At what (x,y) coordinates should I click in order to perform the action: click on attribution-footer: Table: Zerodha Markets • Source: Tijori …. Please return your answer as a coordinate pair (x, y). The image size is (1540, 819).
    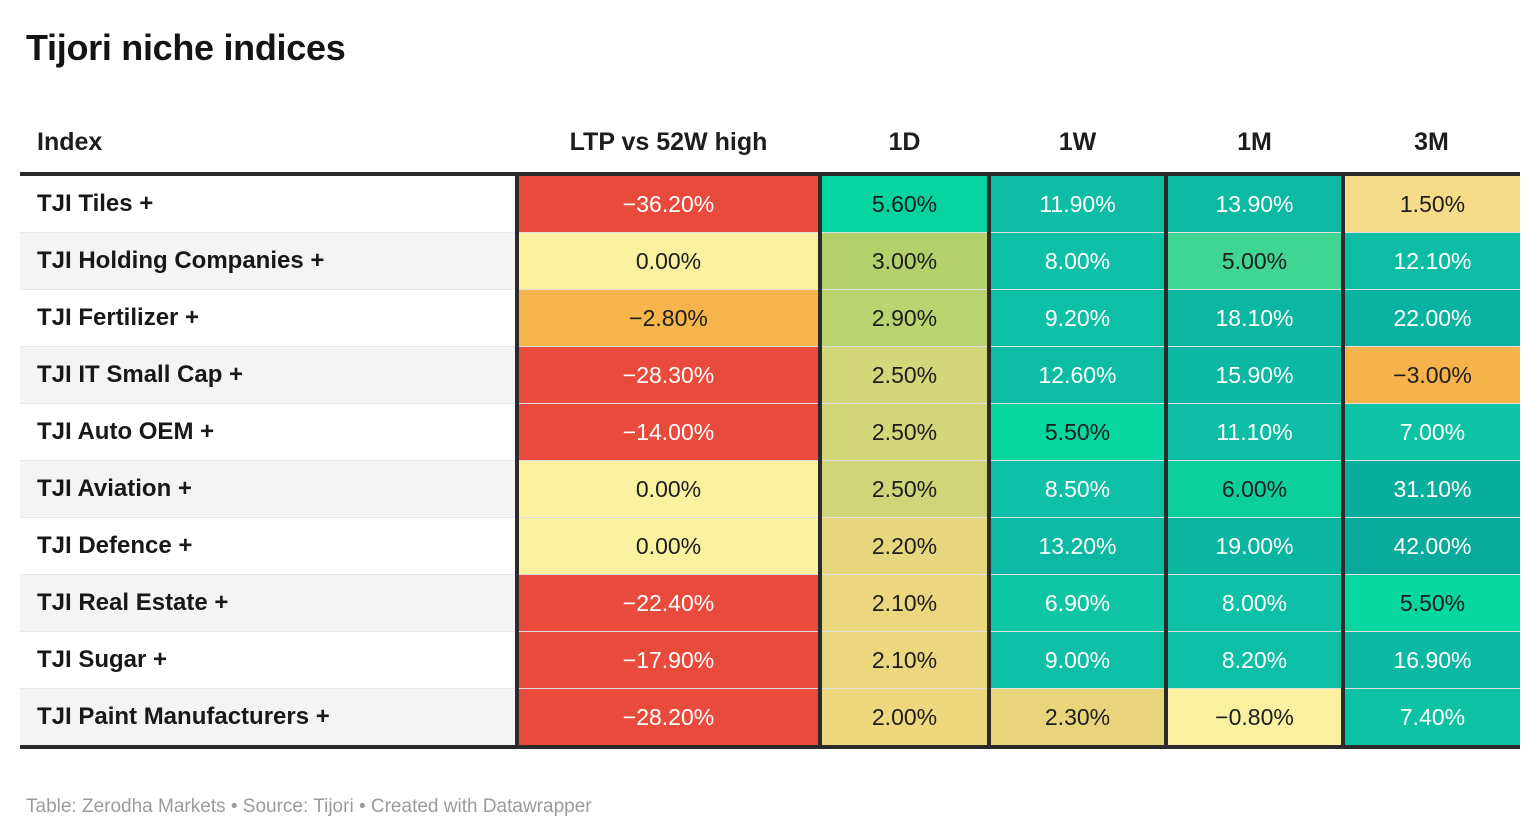
    Looking at the image, I should click on (309, 806).